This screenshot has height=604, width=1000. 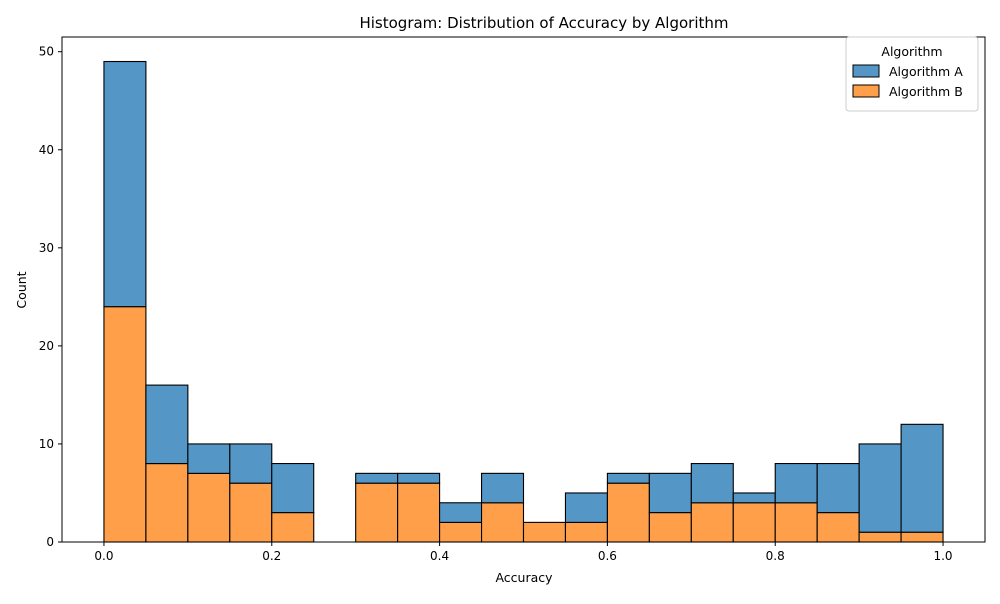 I want to click on legend-label-algorithm-b: Algorithm B, so click(x=926, y=91).